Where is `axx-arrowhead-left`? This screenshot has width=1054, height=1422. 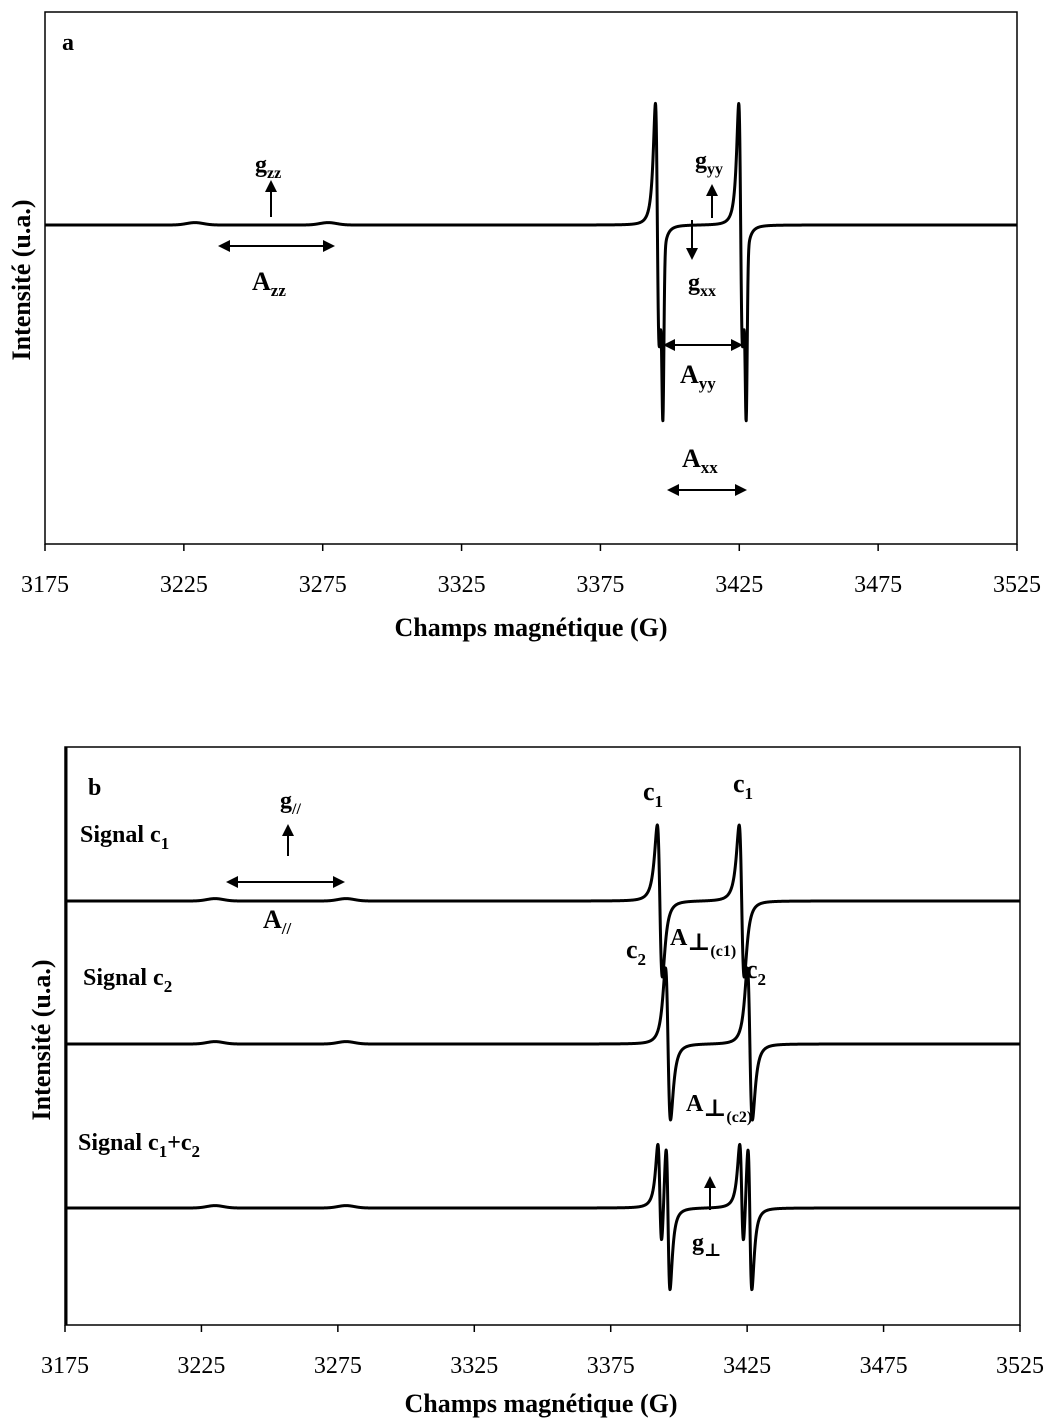 axx-arrowhead-left is located at coordinates (673, 490).